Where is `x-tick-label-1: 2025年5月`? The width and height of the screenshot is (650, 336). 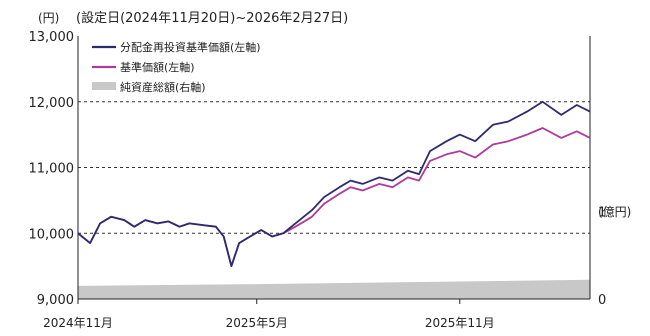
x-tick-label-1: 2025年5月 is located at coordinates (257, 323).